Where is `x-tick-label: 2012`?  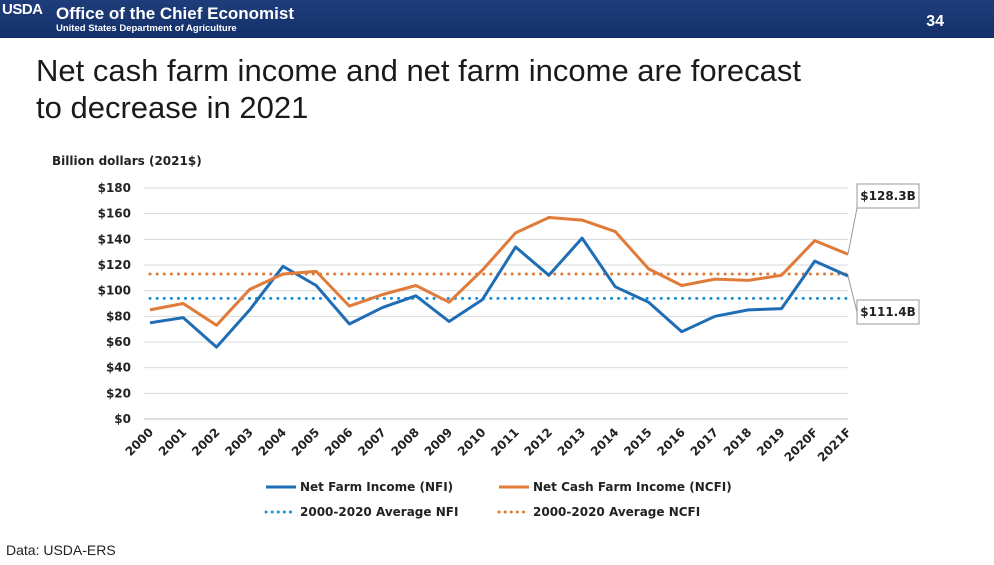
x-tick-label: 2012 is located at coordinates (538, 442).